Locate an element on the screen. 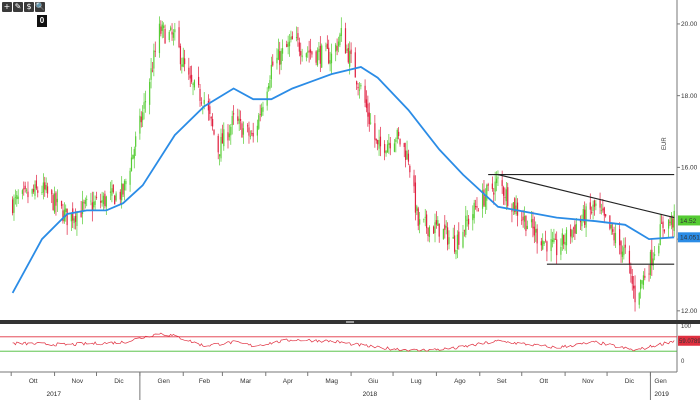 This screenshot has width=700, height=400. plus-icon: + is located at coordinates (7, 7).